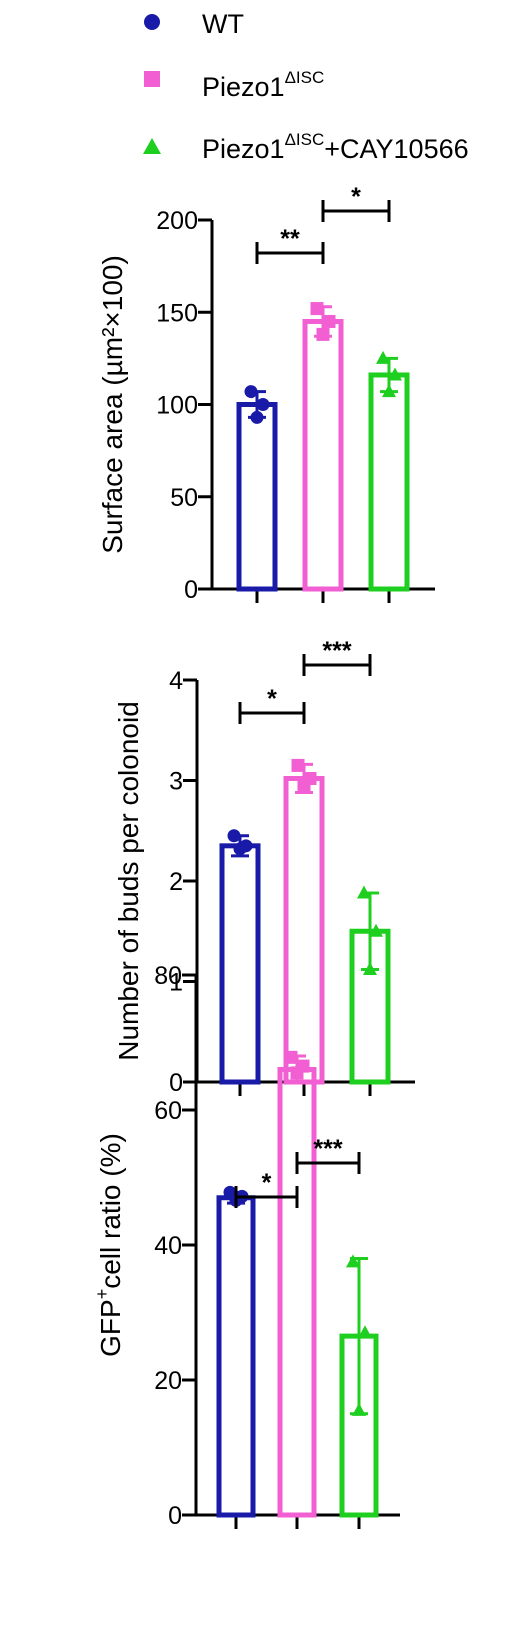 This screenshot has width=528, height=1637. What do you see at coordinates (184, 498) in the screenshot?
I see `y-tick-label: 50` at bounding box center [184, 498].